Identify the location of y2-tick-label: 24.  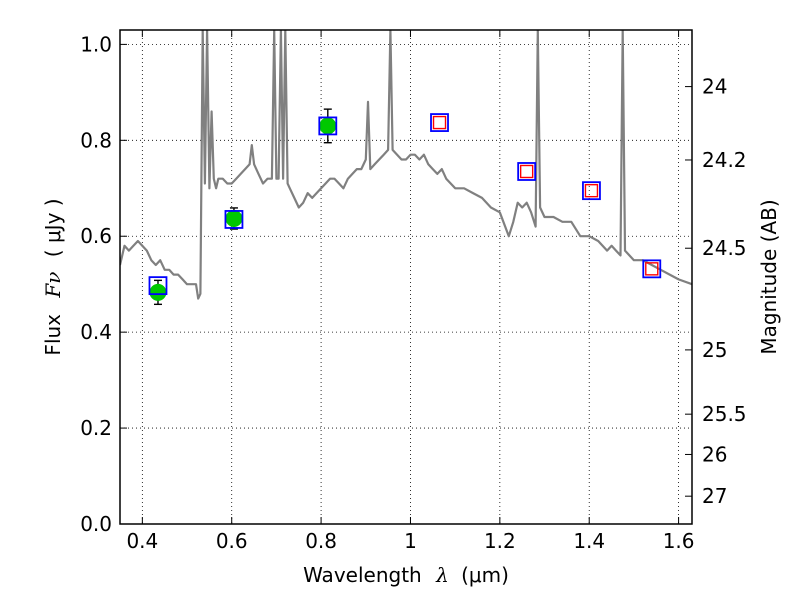
(714, 87).